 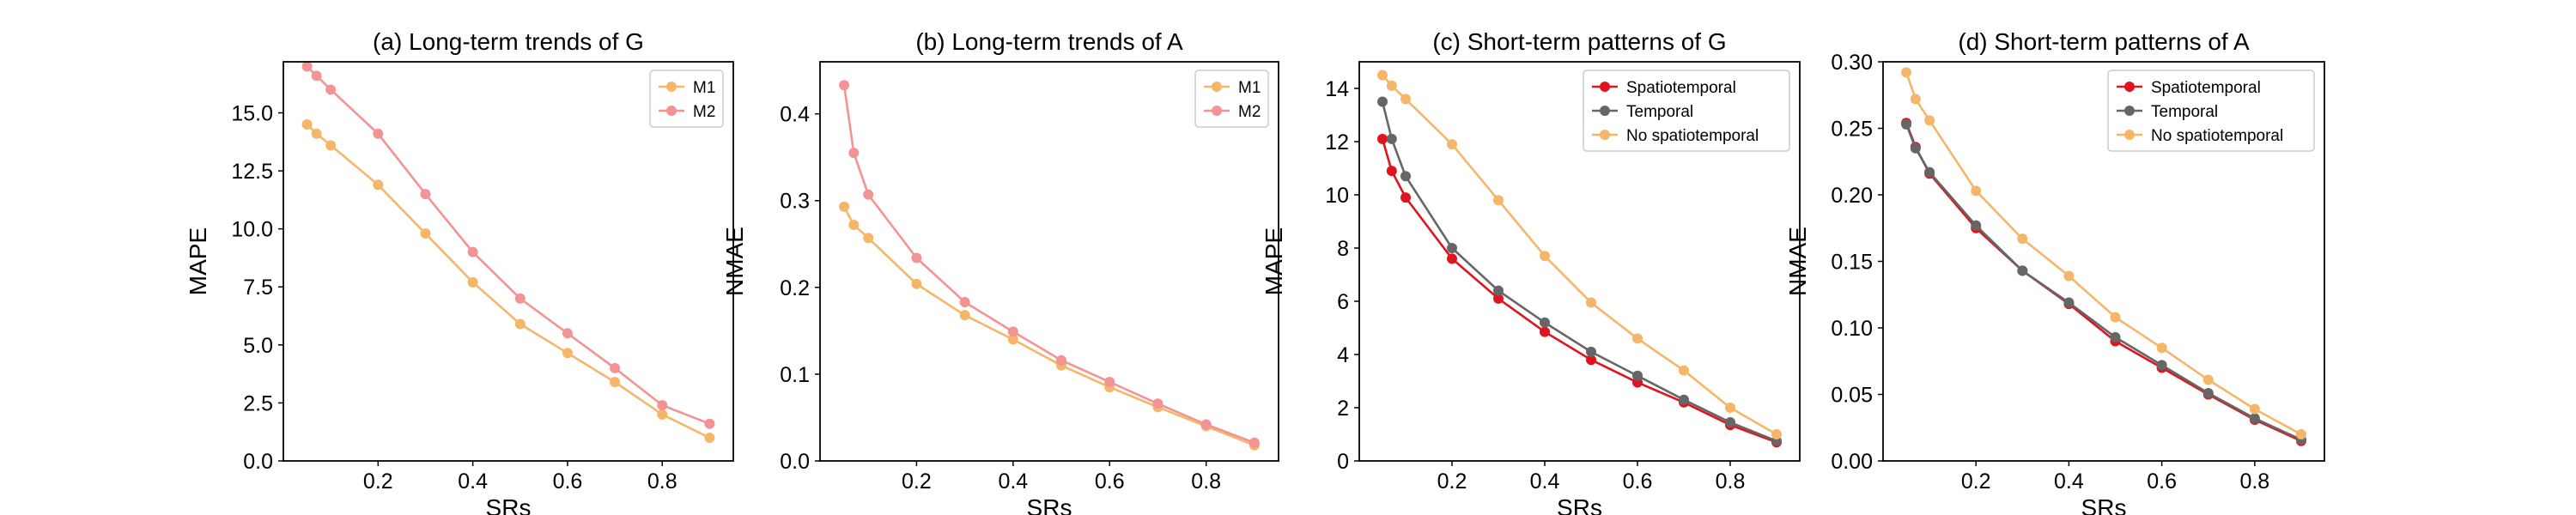 What do you see at coordinates (258, 288) in the screenshot?
I see `y-tick-label: 7.5` at bounding box center [258, 288].